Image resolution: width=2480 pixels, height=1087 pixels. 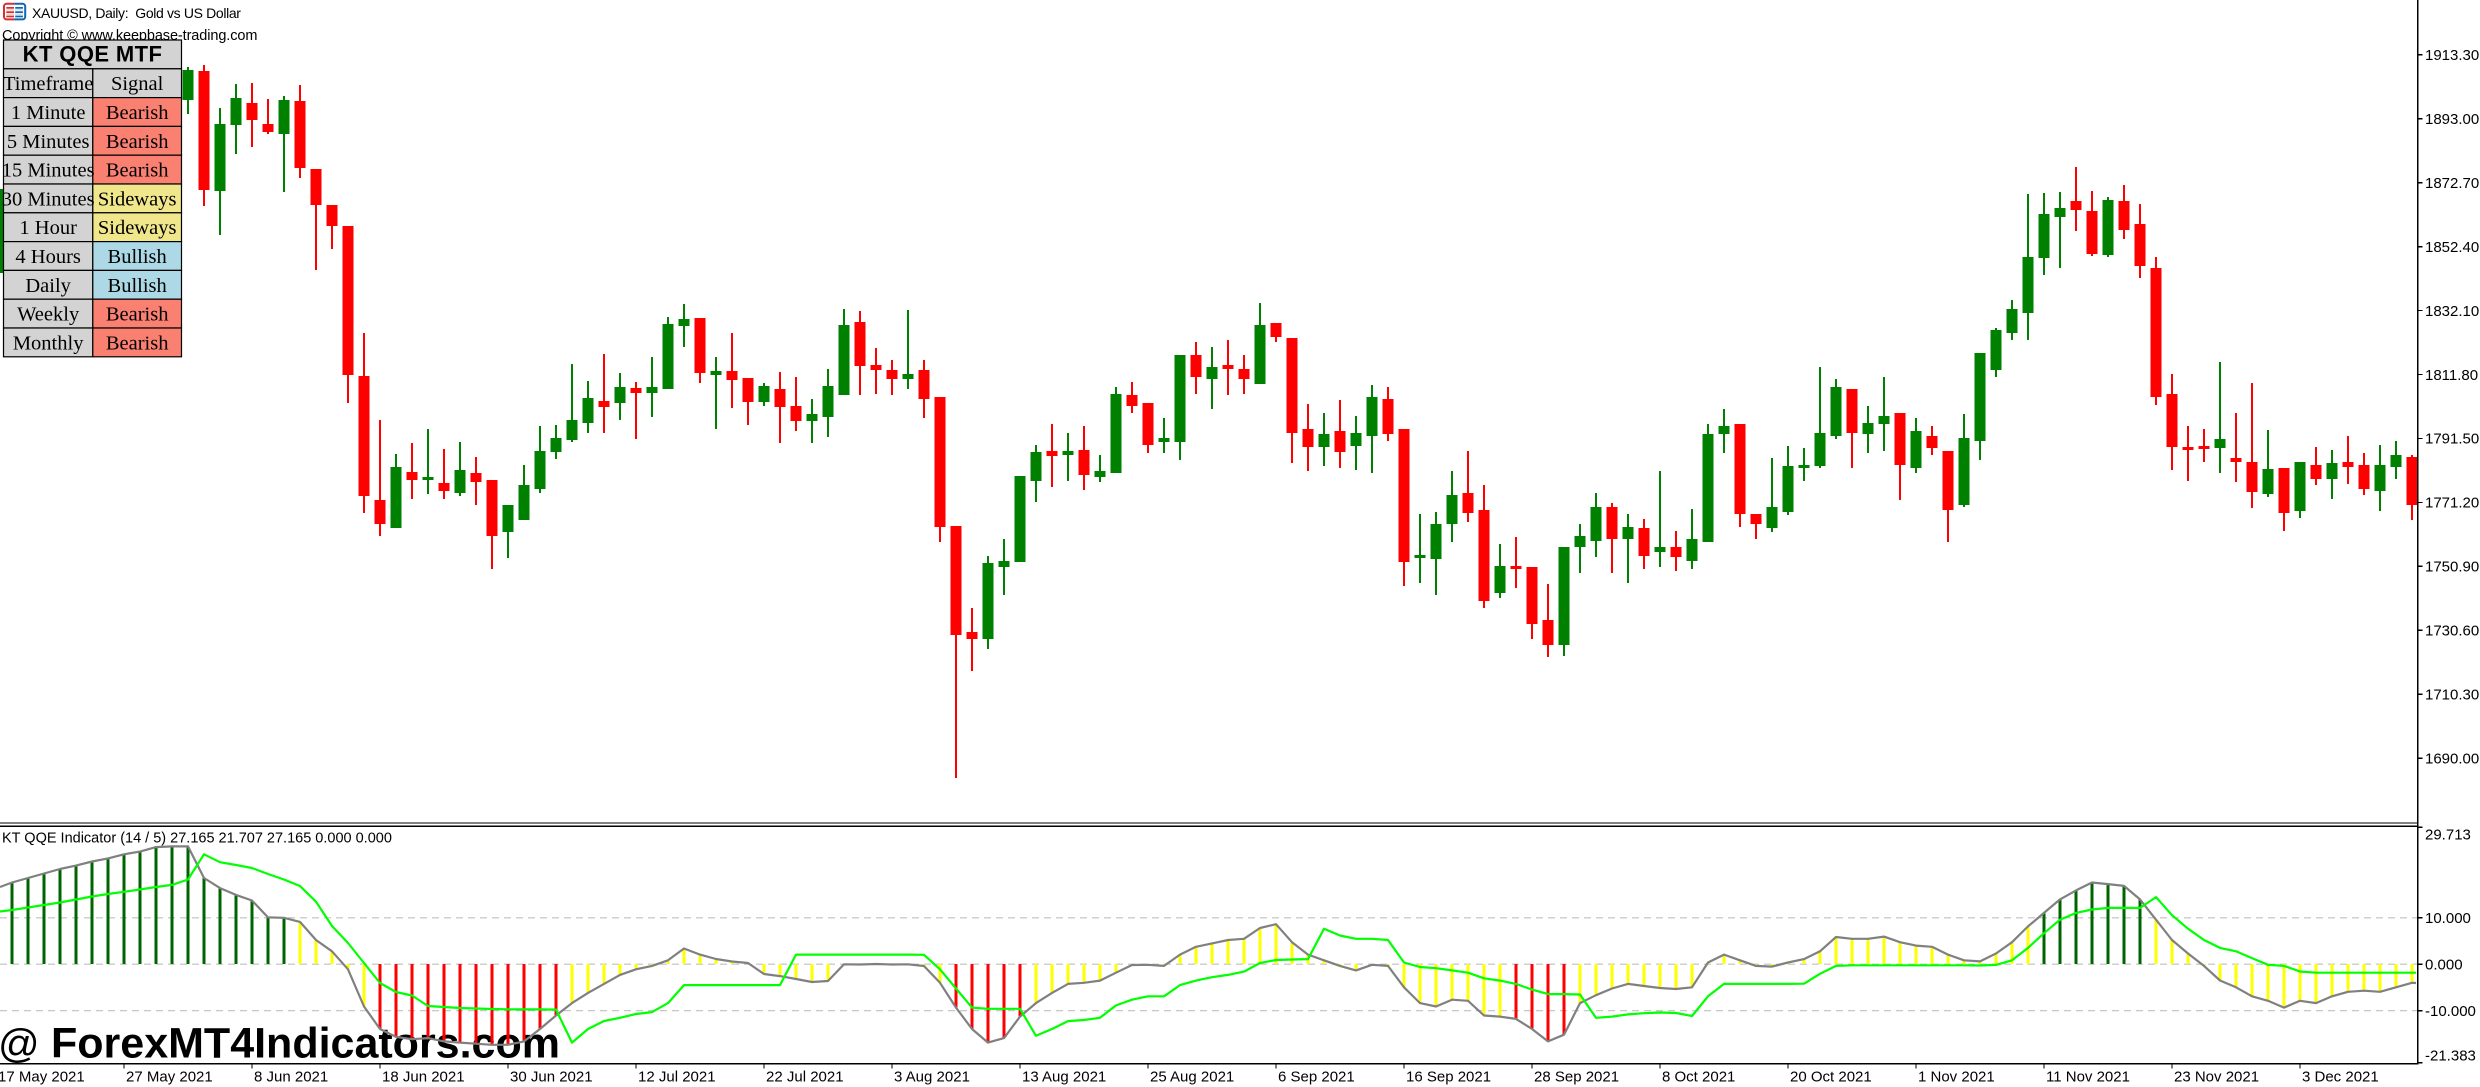 I want to click on svg-text: 23 Nov 2021, so click(x=2216, y=1077).